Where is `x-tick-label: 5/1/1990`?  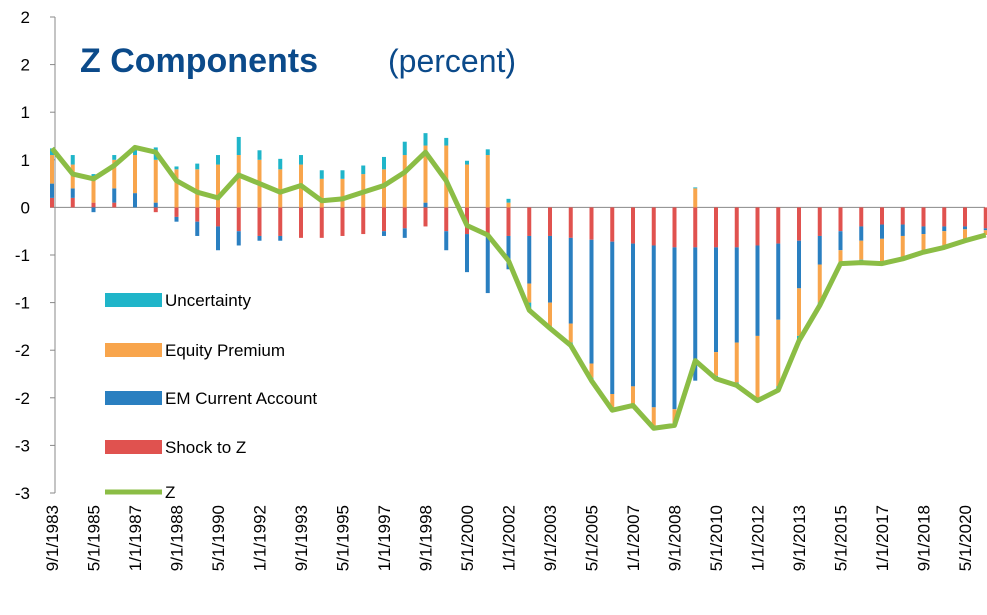 x-tick-label: 5/1/1990 is located at coordinates (218, 538).